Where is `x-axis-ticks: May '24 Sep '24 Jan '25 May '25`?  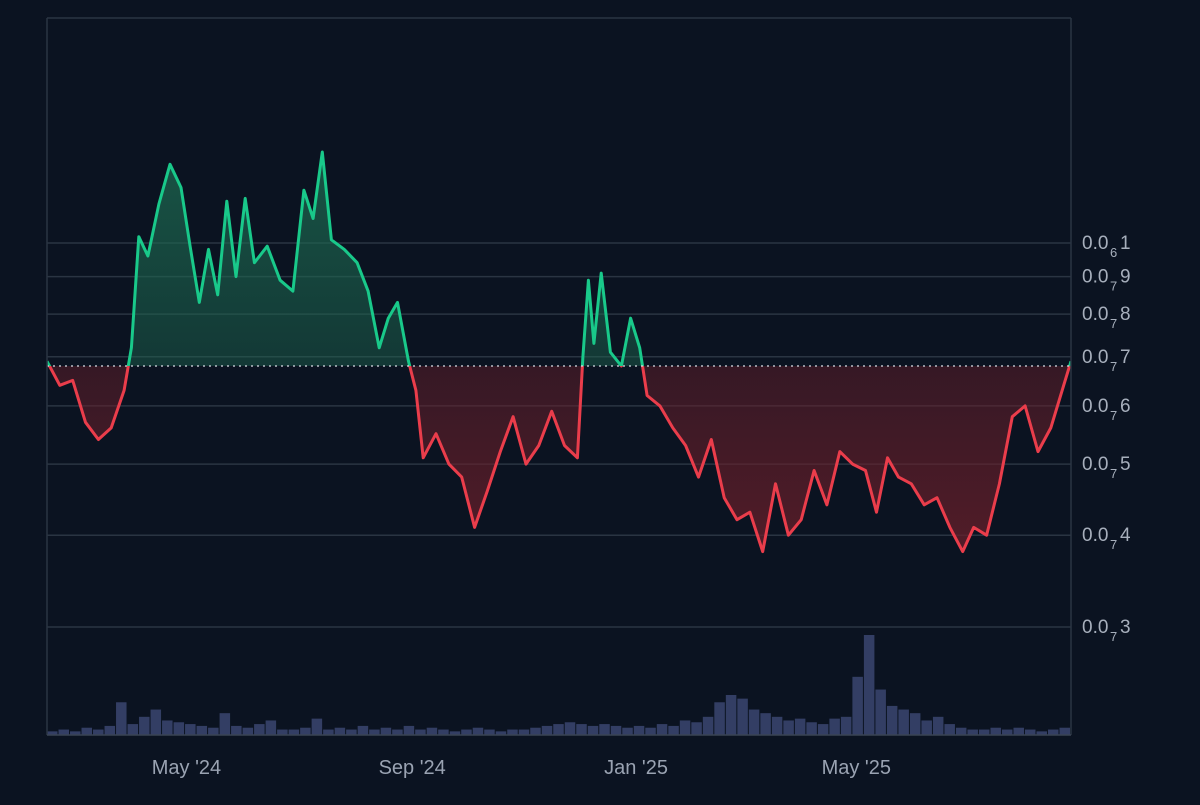 x-axis-ticks: May '24 Sep '24 Jan '25 May '25 is located at coordinates (521, 768).